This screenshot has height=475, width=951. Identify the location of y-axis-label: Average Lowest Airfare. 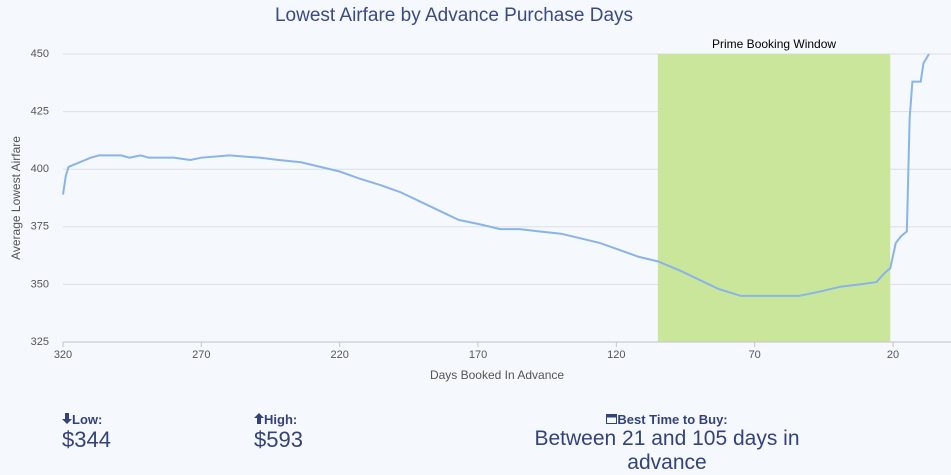
(16, 198).